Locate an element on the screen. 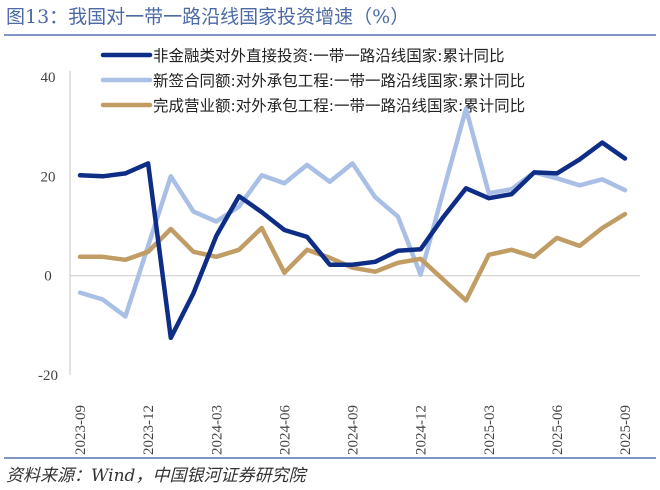  x-tick-label: 2024-12 is located at coordinates (422, 430).